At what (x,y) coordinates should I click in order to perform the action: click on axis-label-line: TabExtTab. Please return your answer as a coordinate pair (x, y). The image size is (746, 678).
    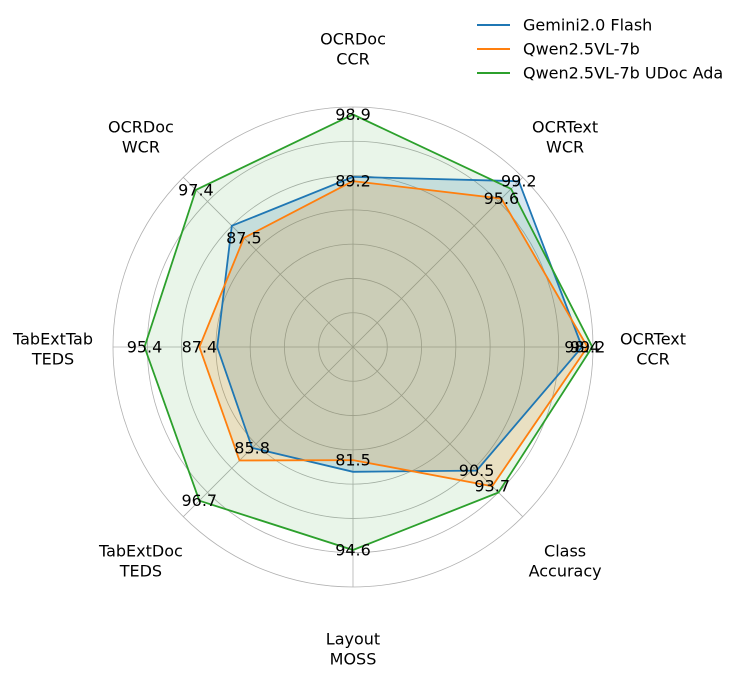
    Looking at the image, I should click on (52, 339).